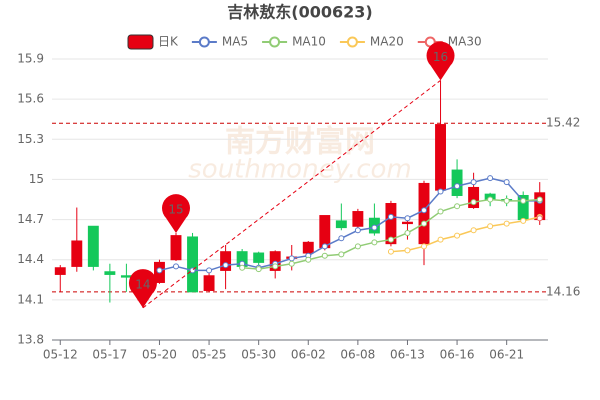 This screenshot has width=600, height=400. I want to click on pin-label: 15, so click(175, 209).